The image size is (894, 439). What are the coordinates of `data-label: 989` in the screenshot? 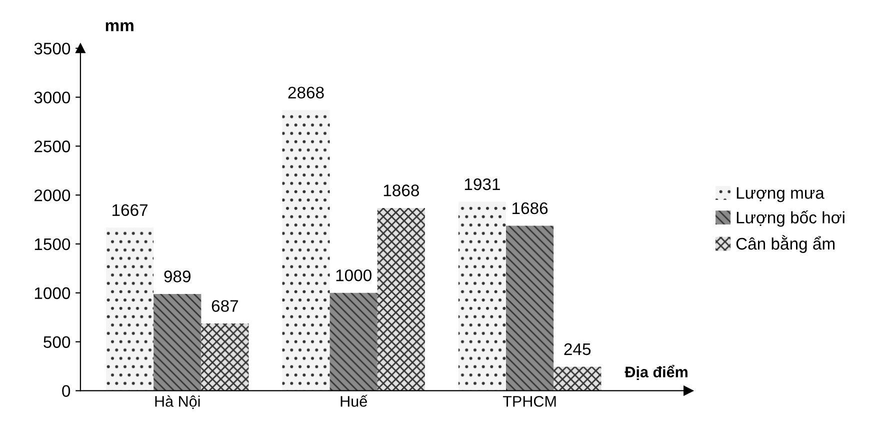 It's located at (177, 276).